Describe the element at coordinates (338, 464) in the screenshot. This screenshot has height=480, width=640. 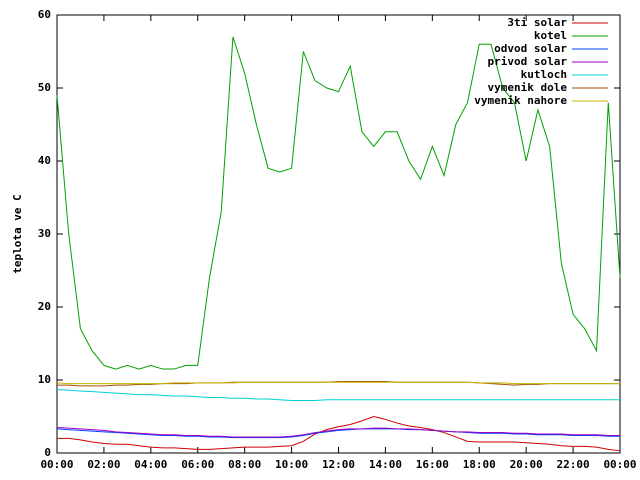
I see `x-tick-label: 12:00` at that location.